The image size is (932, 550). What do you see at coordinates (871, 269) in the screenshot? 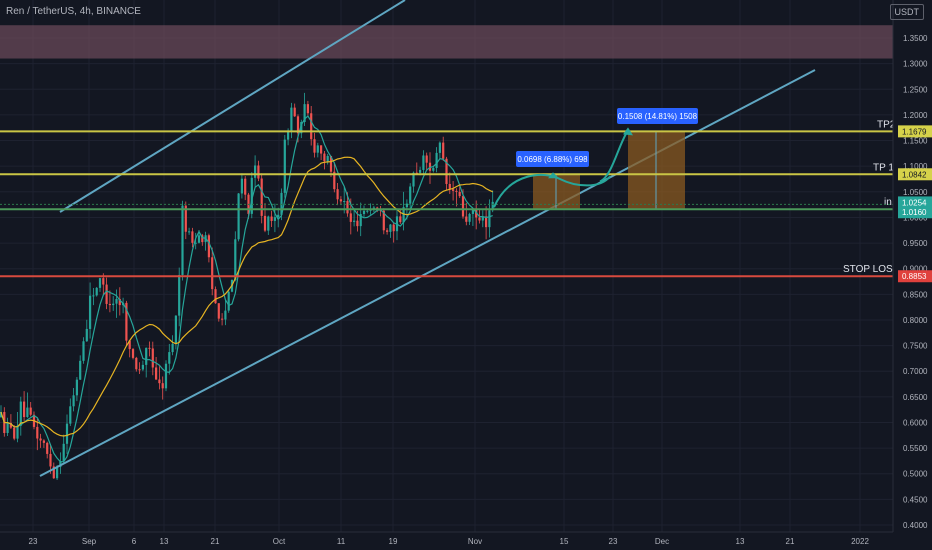
I see `level-label: STOP LOSE` at bounding box center [871, 269].